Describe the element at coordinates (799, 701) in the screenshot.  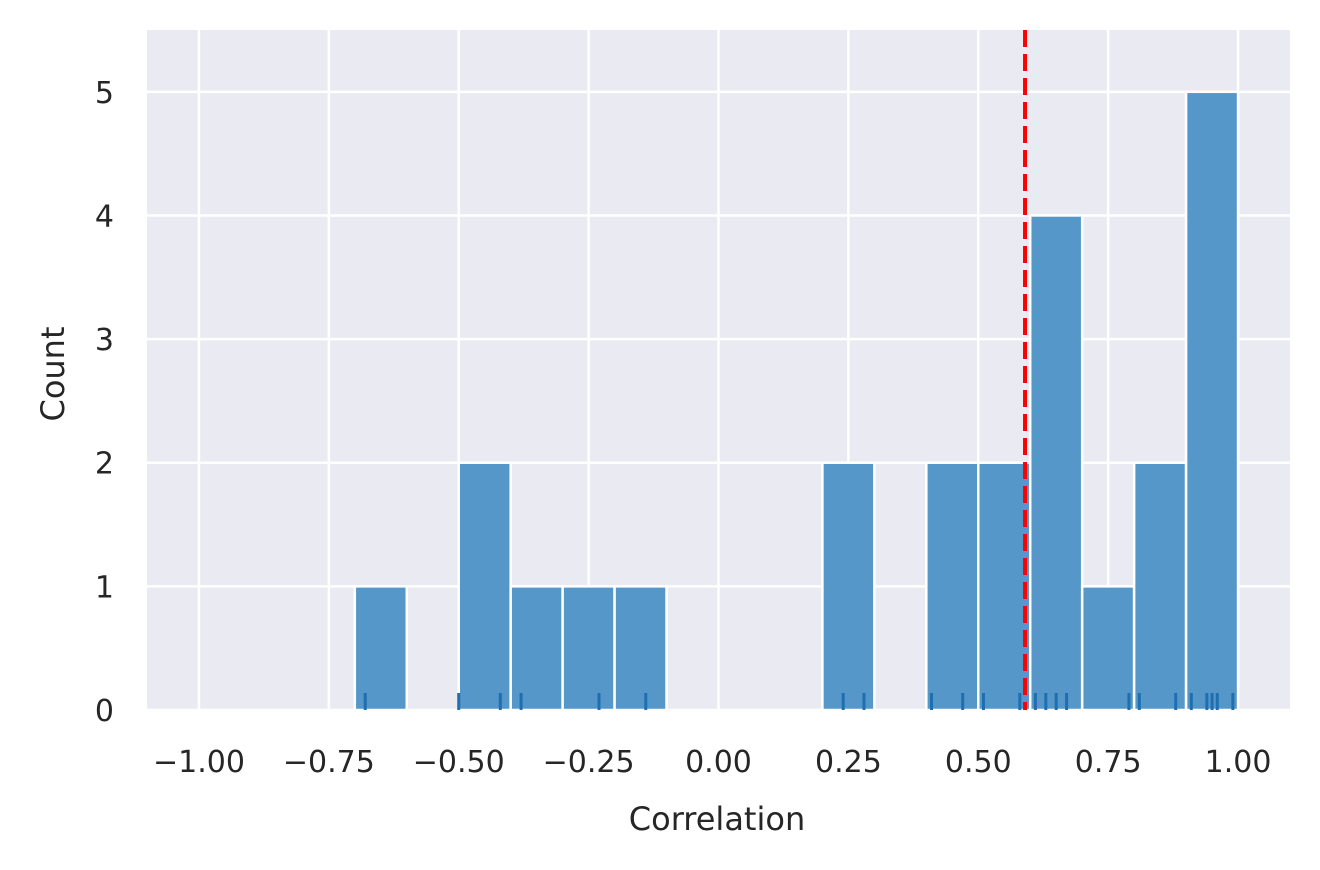
I see `rug-marks` at that location.